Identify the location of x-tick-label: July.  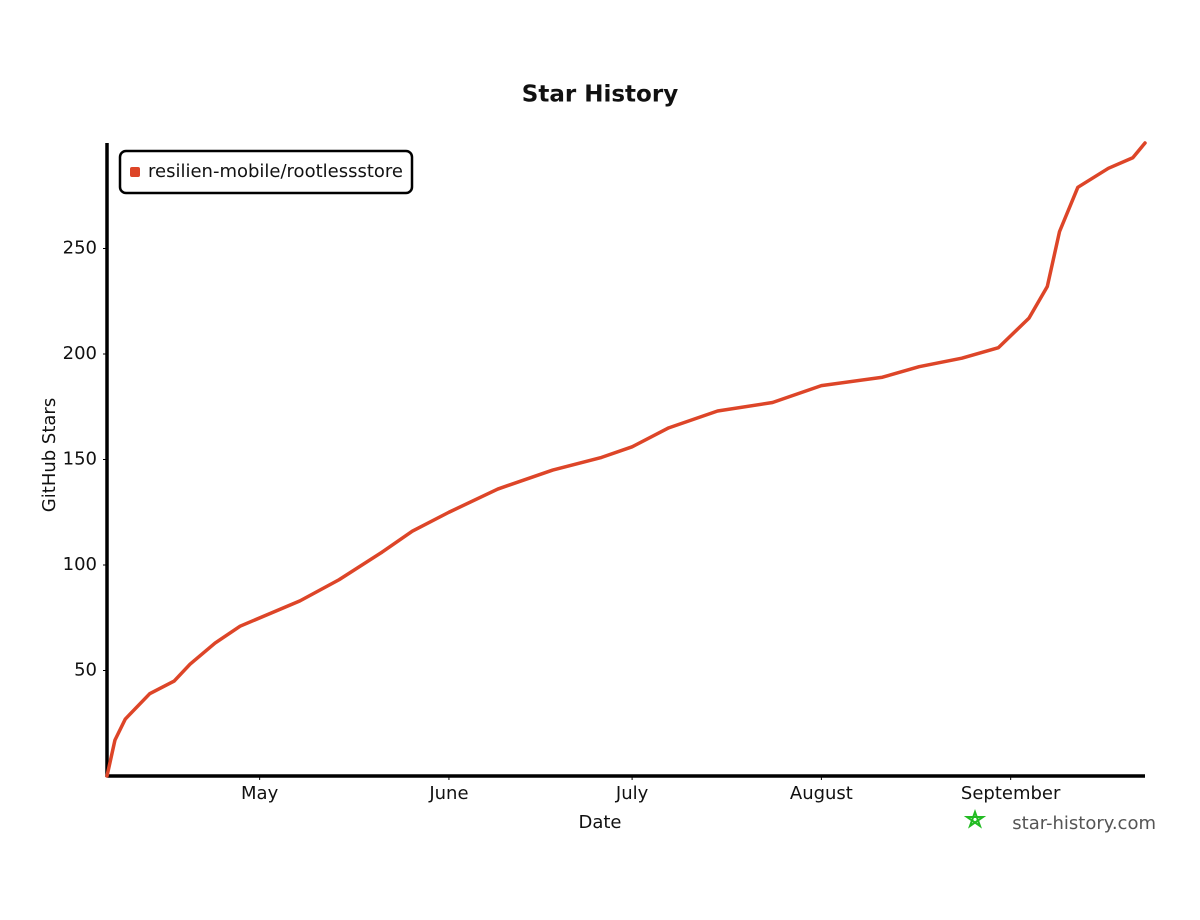
(632, 793).